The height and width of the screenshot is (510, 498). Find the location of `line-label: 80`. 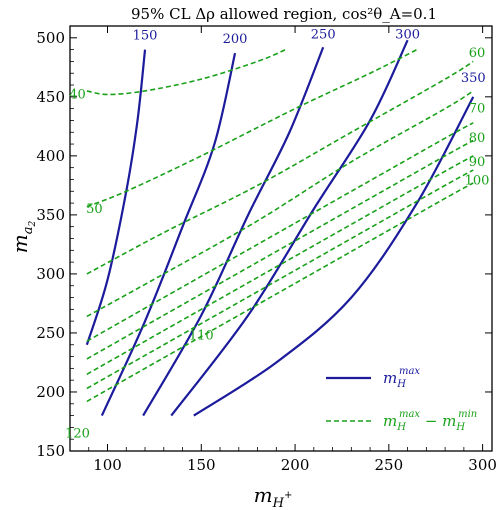

line-label: 80 is located at coordinates (477, 138).